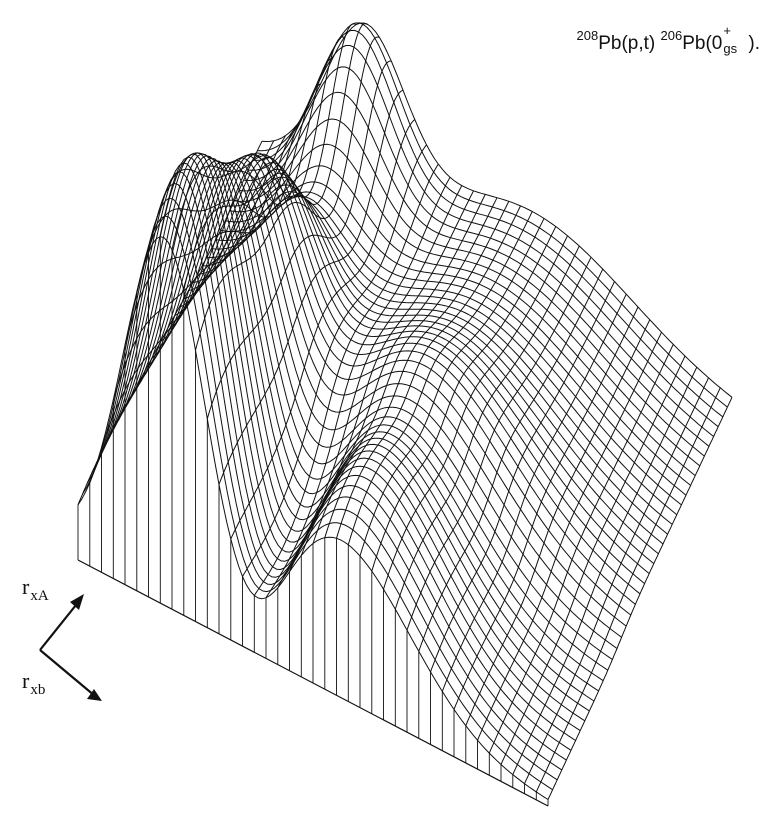  Describe the element at coordinates (60, 625) in the screenshot. I see `axis-arrow-xa` at that location.